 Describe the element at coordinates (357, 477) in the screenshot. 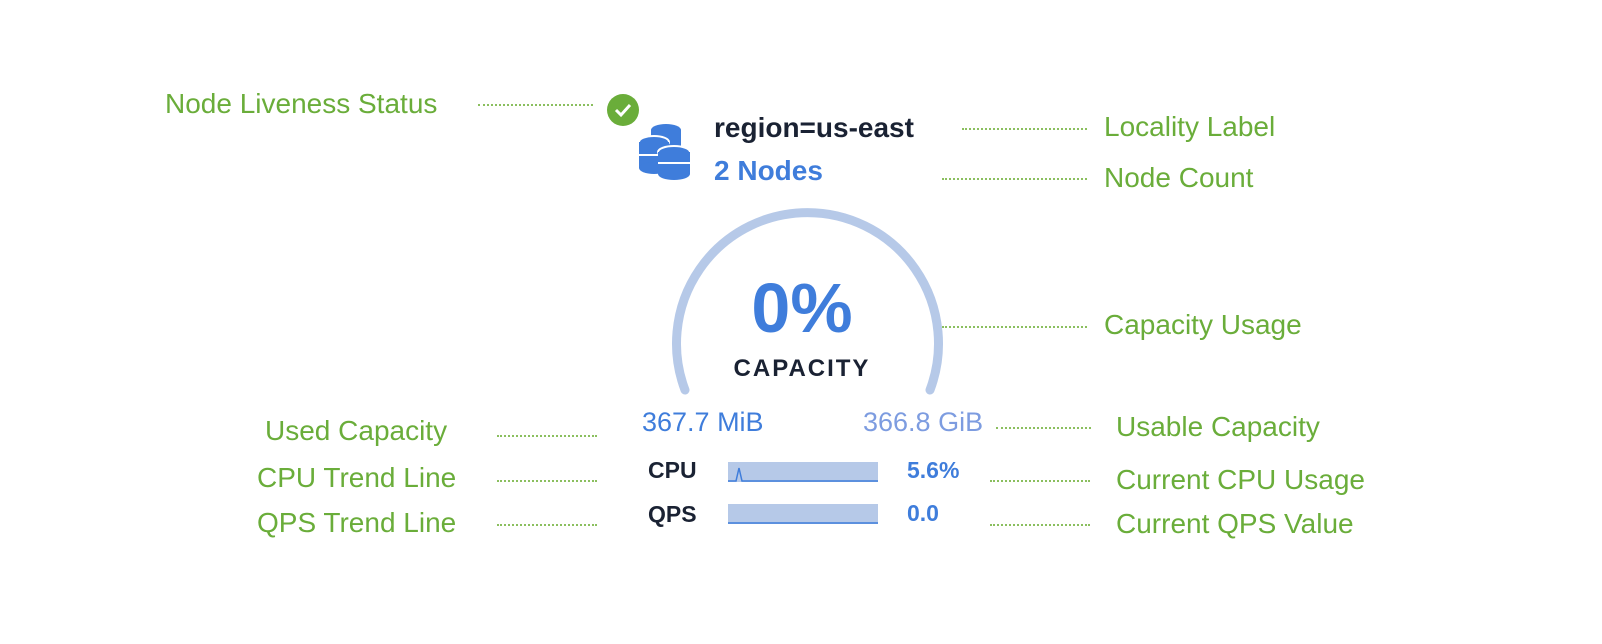

I see `annotation-cpu-trend: CPU Trend Line` at that location.